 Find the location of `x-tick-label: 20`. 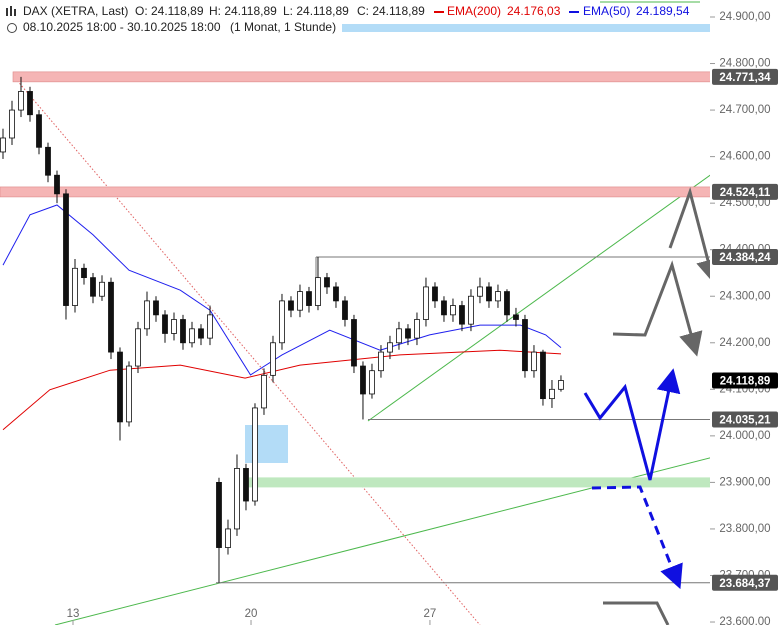

x-tick-label: 20 is located at coordinates (251, 614).